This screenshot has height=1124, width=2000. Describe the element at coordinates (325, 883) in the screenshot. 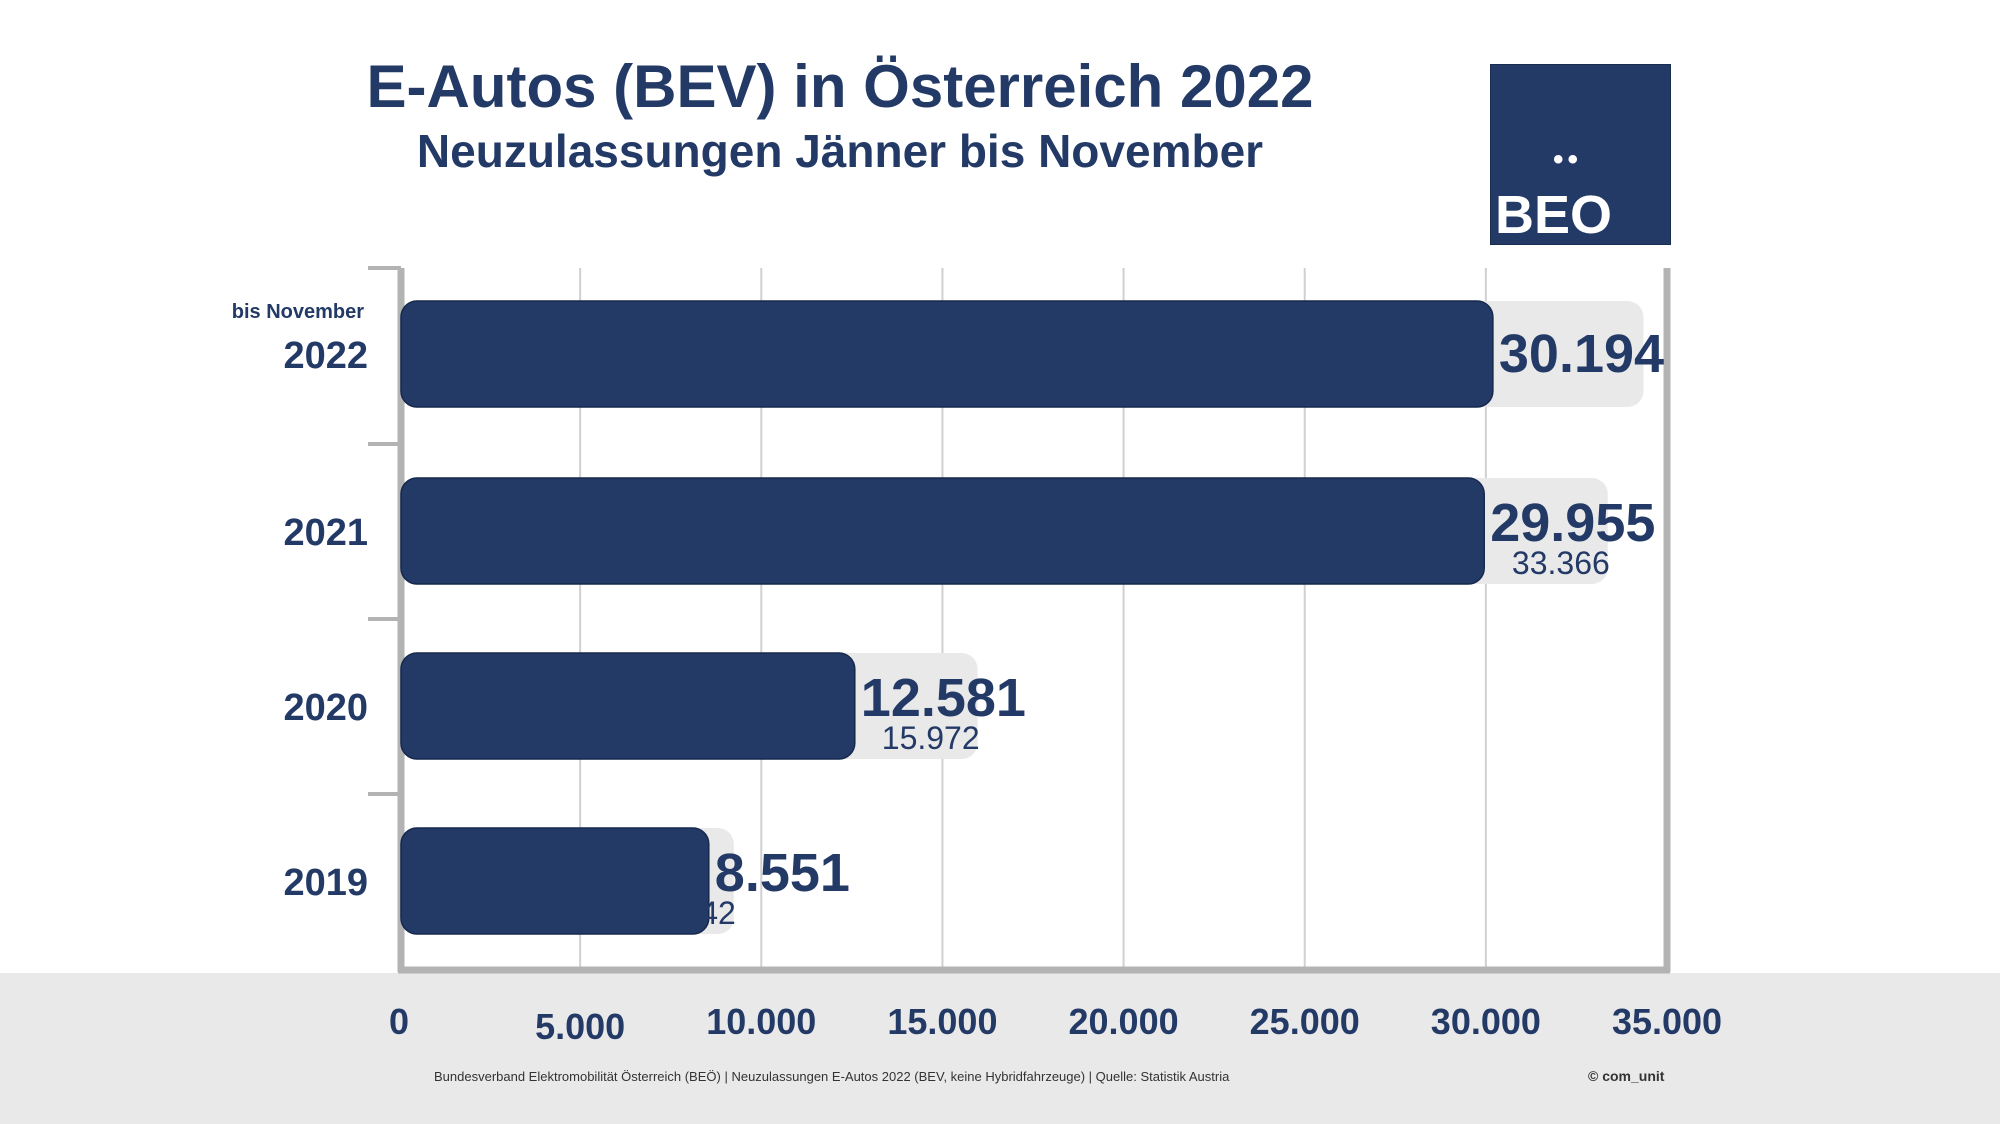

I see `category-label-2019: 2019` at that location.